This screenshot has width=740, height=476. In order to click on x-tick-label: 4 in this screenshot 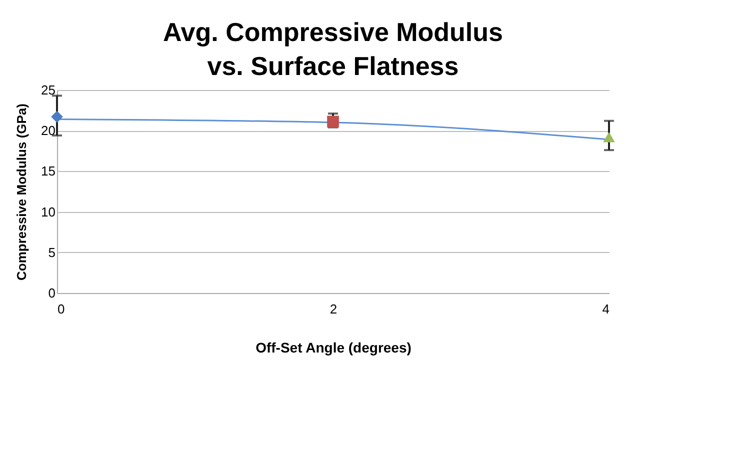, I will do `click(606, 309)`.